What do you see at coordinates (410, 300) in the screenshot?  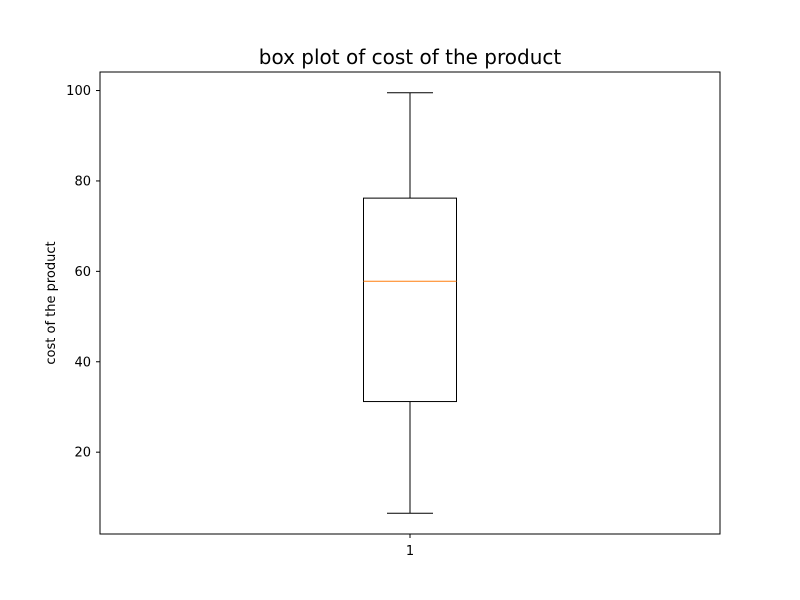 I see `box-iqr` at bounding box center [410, 300].